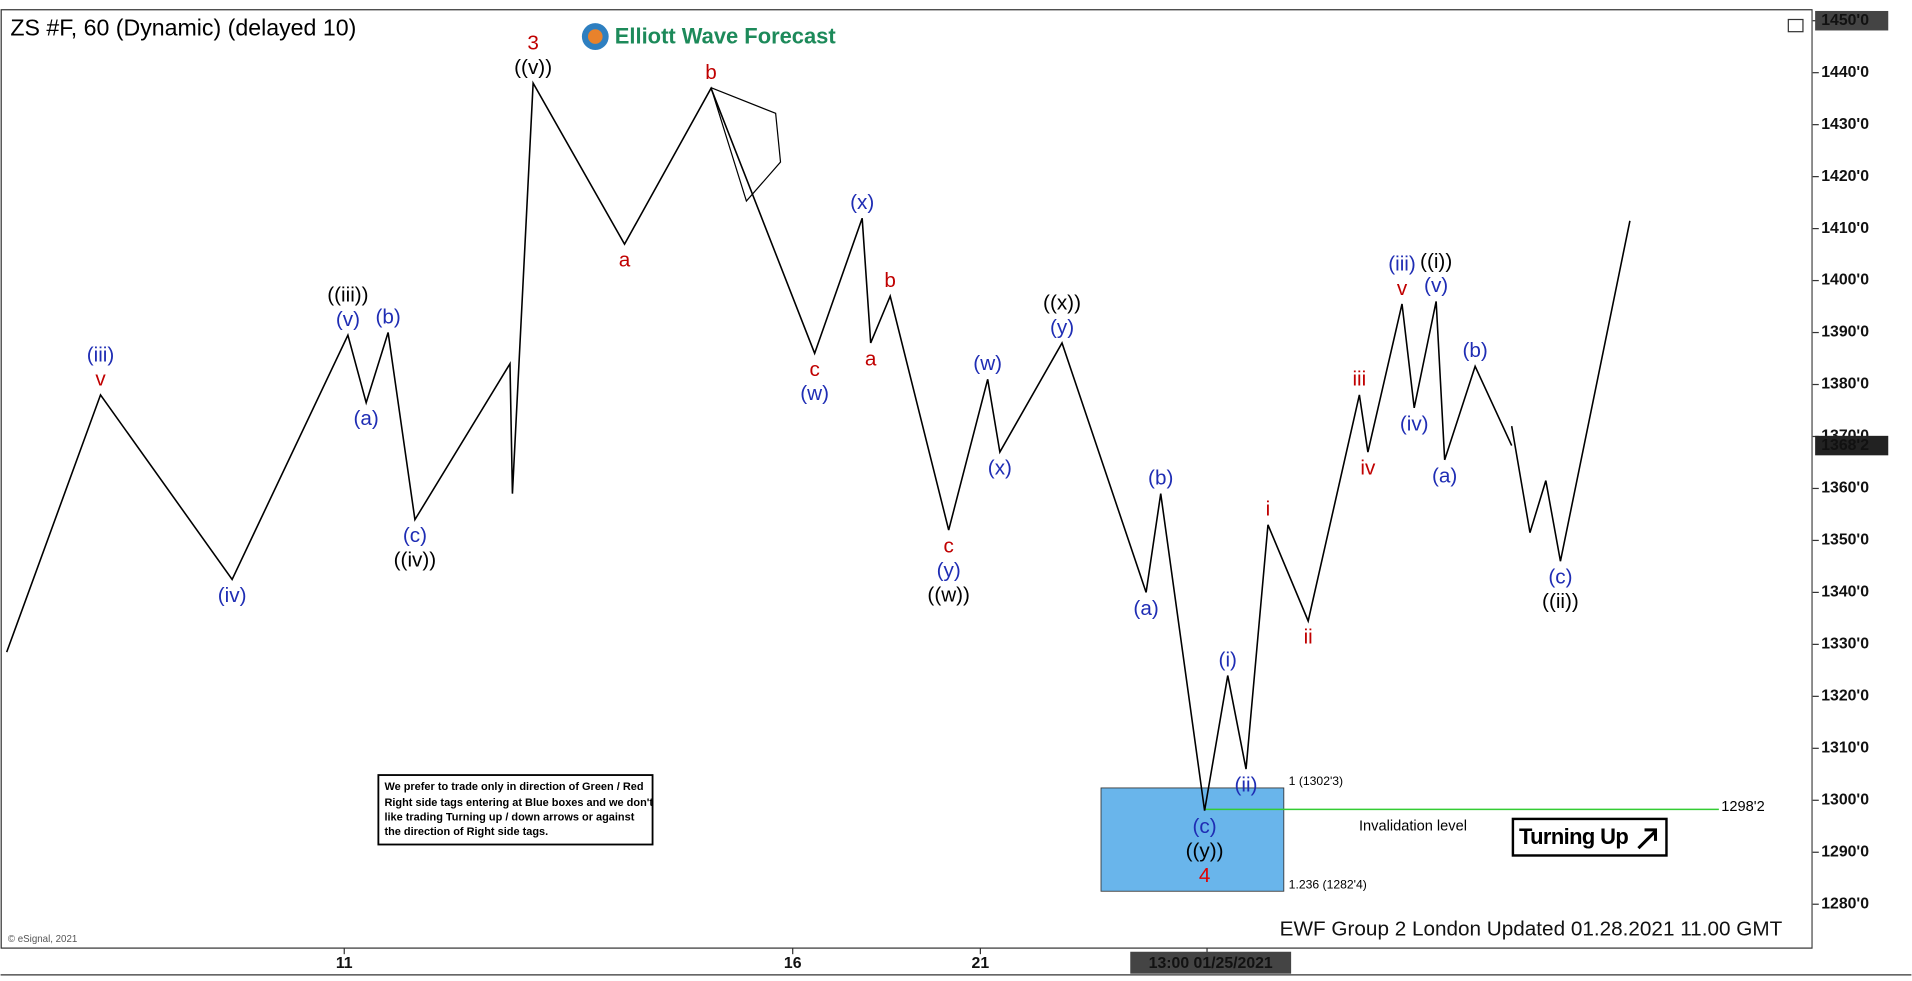  What do you see at coordinates (347, 295) in the screenshot?
I see `wave-label: ((iii))` at bounding box center [347, 295].